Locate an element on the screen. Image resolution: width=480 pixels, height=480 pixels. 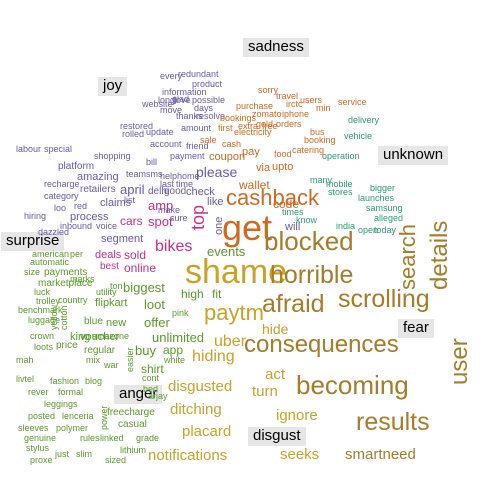
word-voucher: voucher is located at coordinates (100, 337).